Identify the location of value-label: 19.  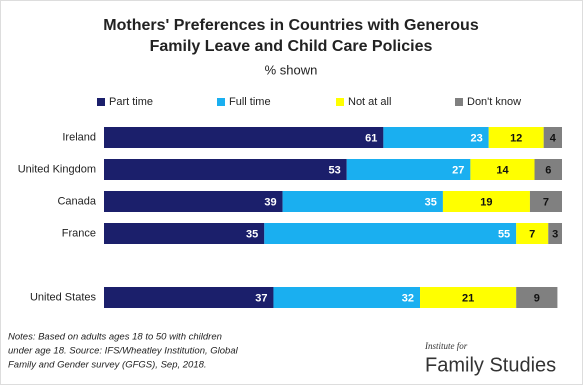
(486, 202).